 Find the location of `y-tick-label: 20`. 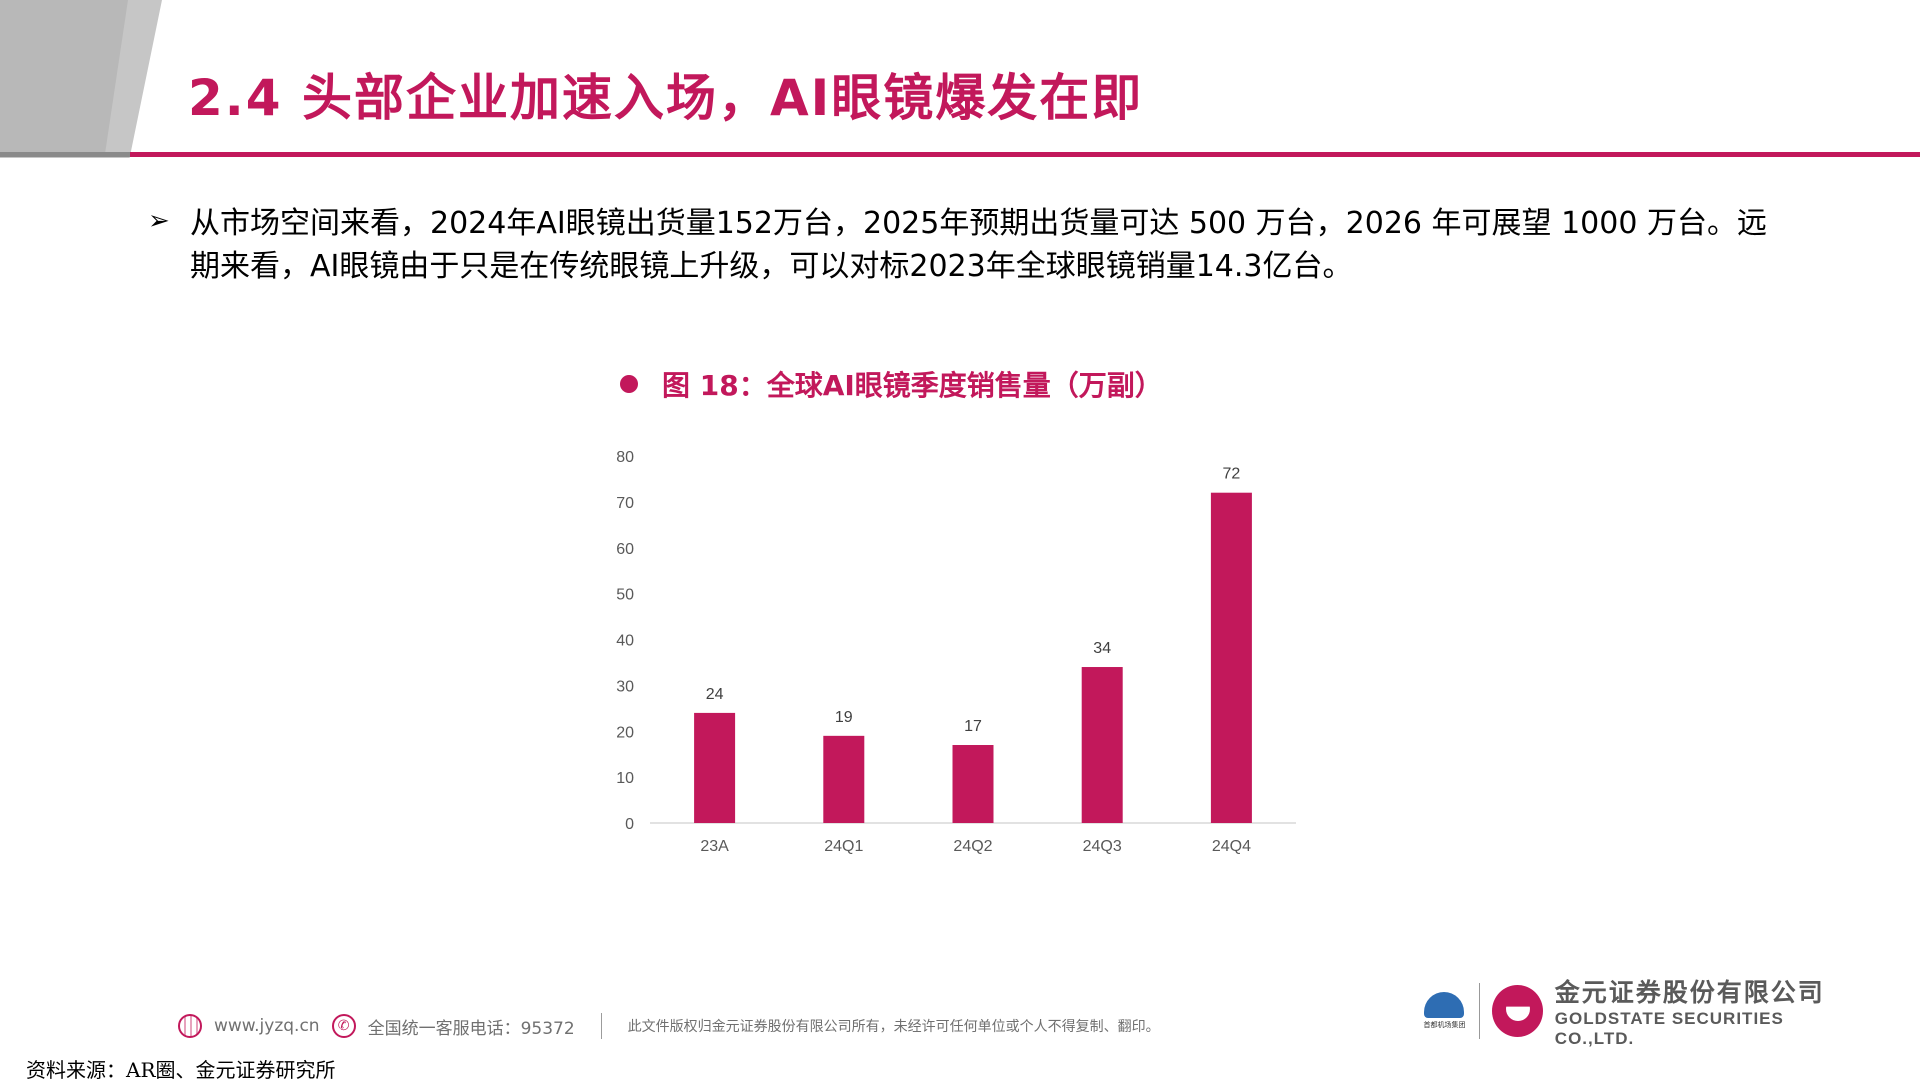

y-tick-label: 20 is located at coordinates (625, 732).